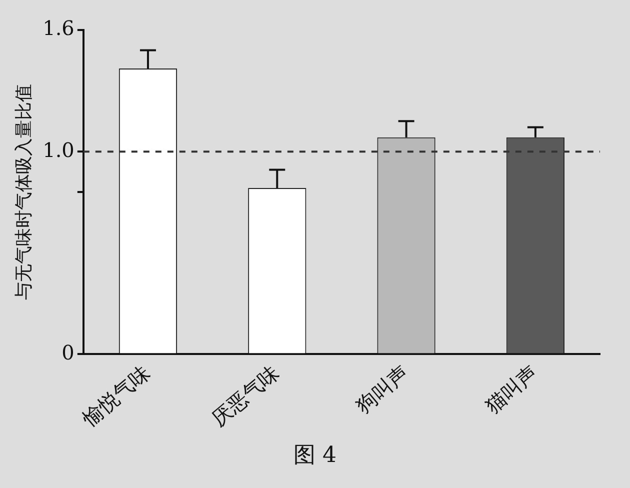  What do you see at coordinates (116, 396) in the screenshot?
I see `x-tick-label: 愉悦气味` at bounding box center [116, 396].